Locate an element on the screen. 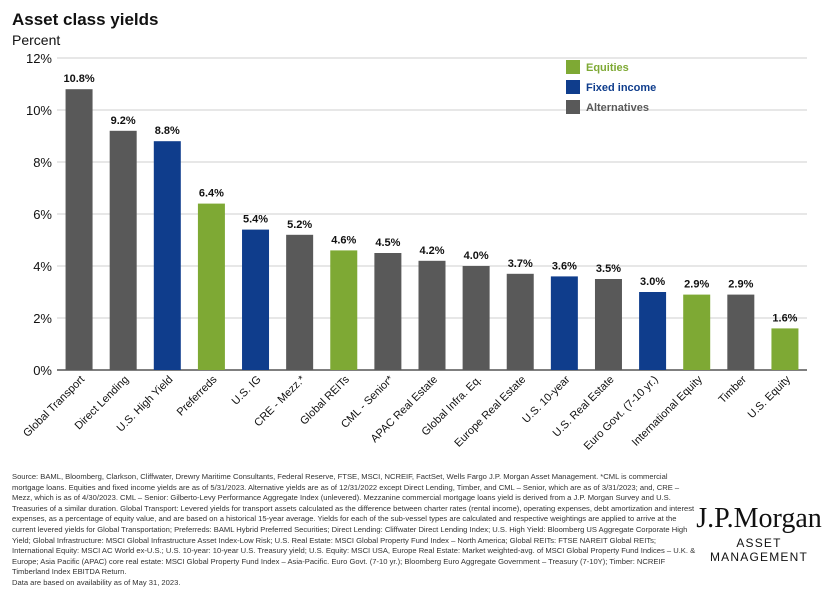  data-label: 4.5% is located at coordinates (387, 243).